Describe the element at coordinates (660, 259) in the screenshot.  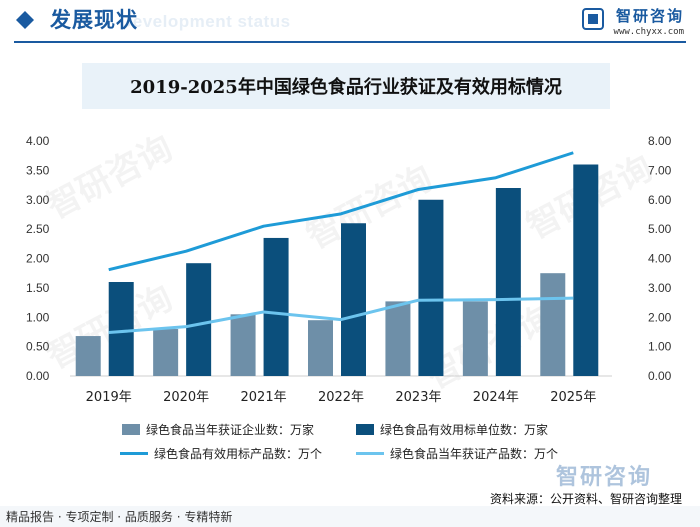
I see `y-right-tick-label: 4.00` at that location.